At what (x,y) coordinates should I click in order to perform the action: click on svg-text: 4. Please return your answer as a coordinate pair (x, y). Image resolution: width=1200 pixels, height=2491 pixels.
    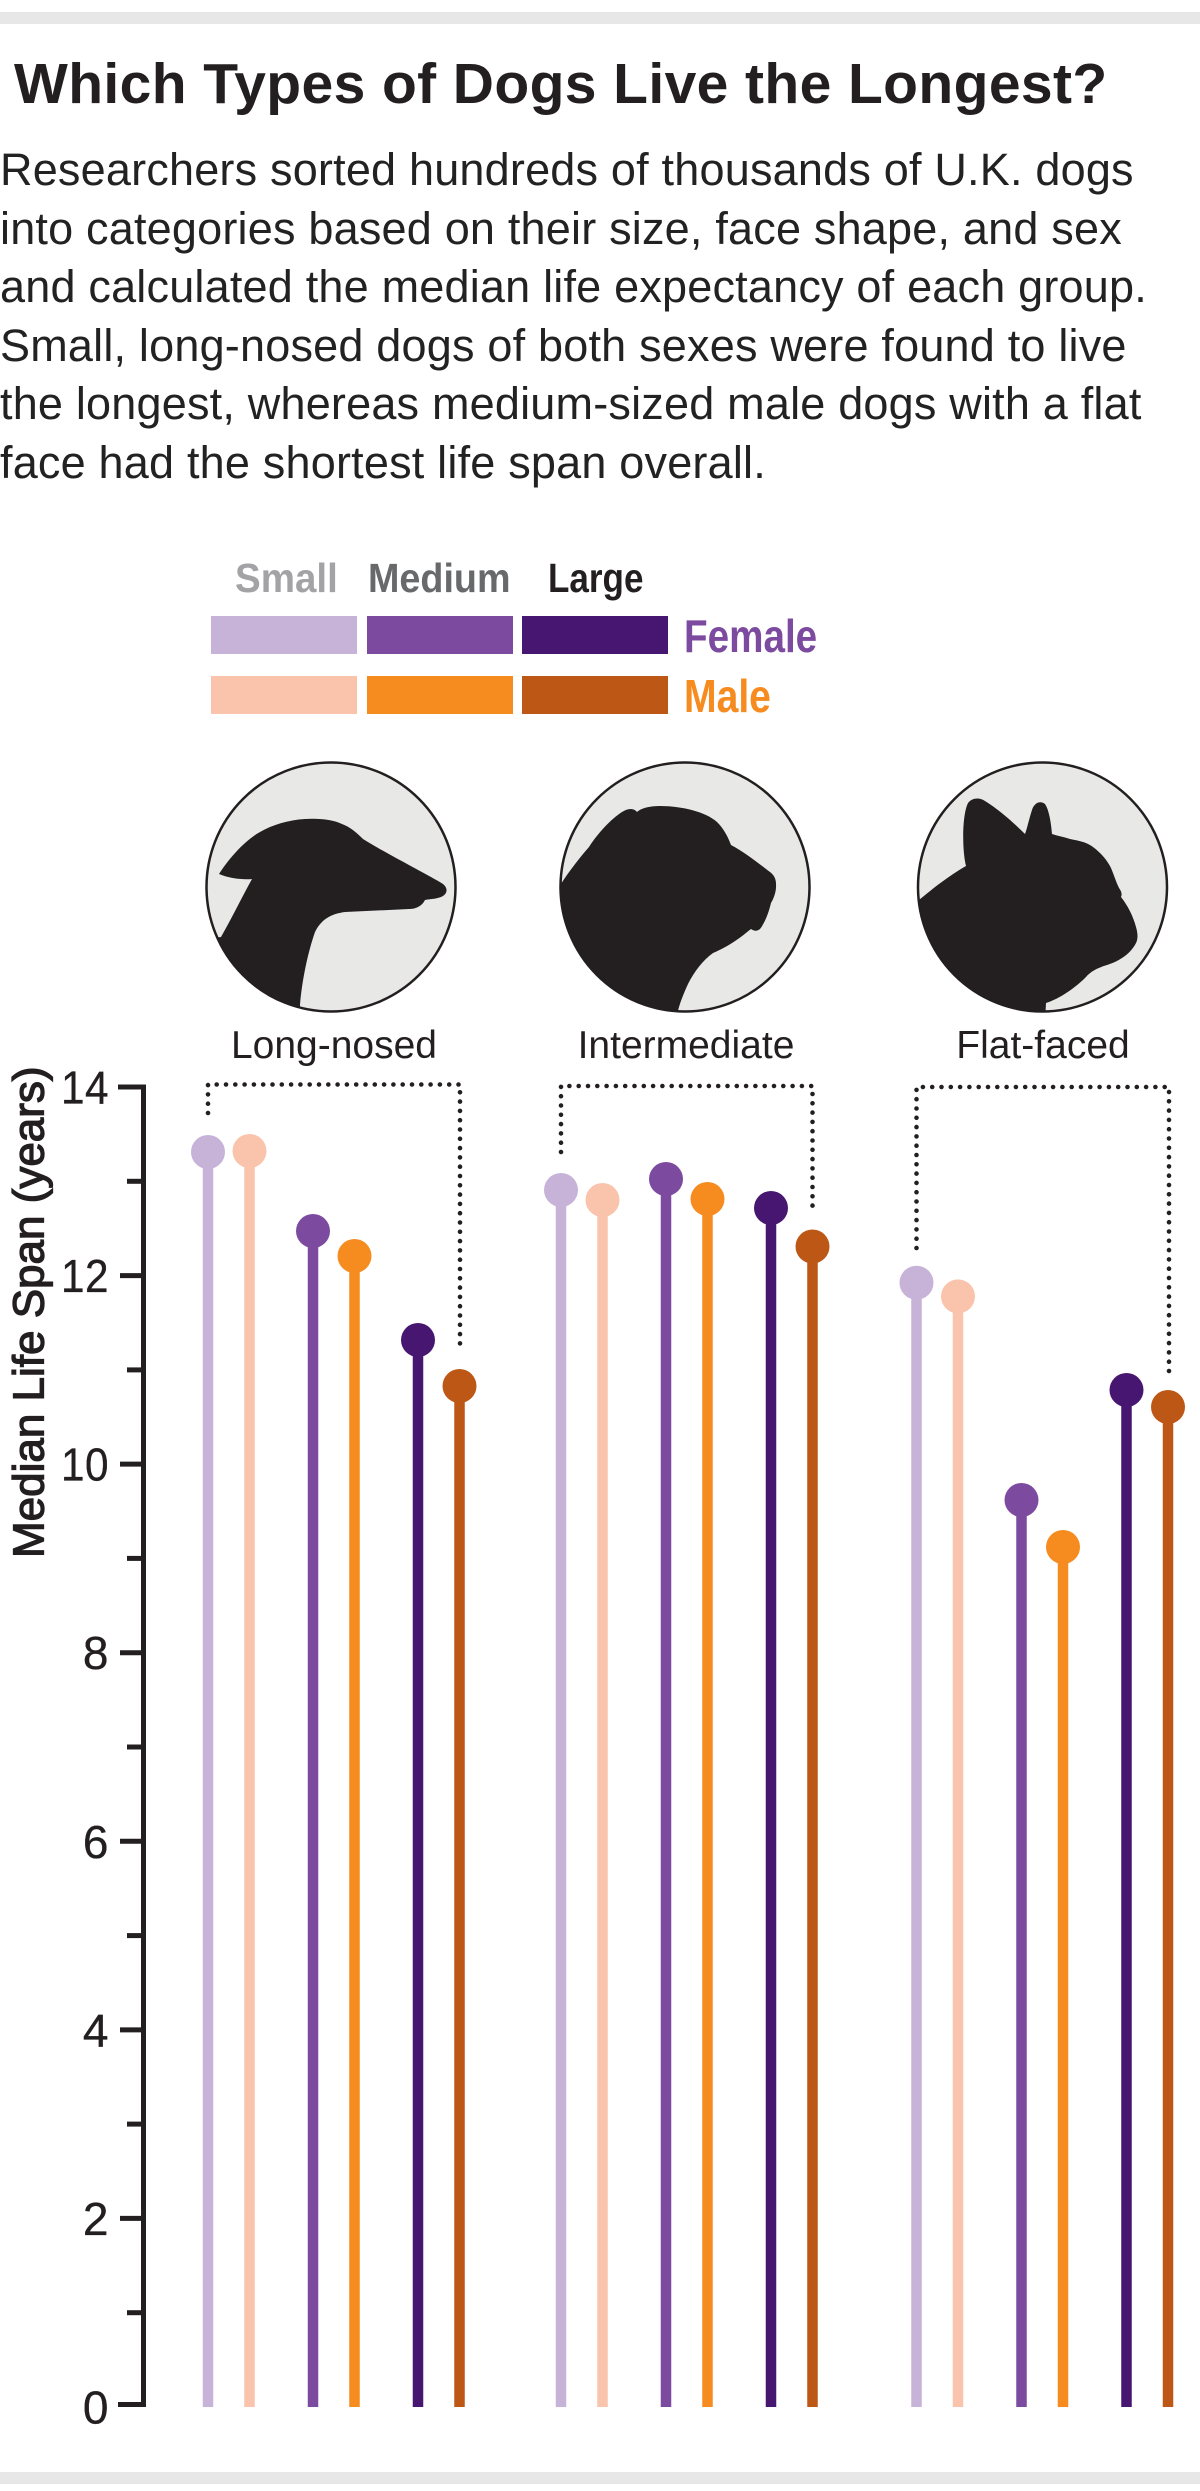
    Looking at the image, I should click on (96, 2030).